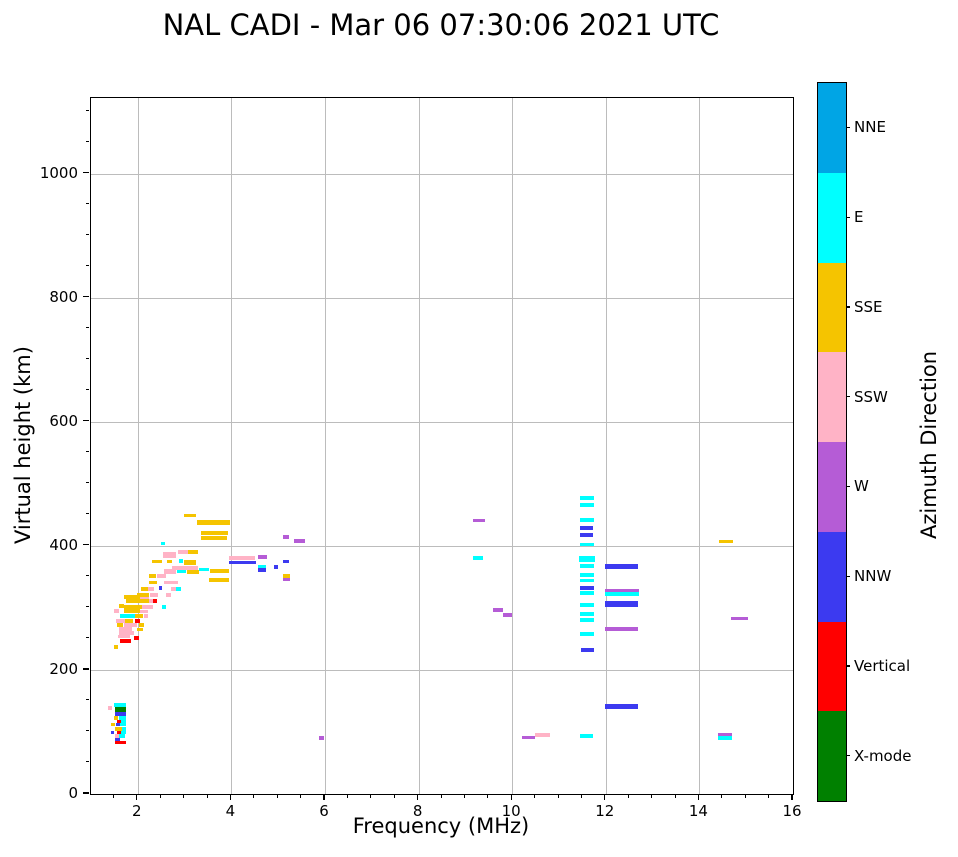  What do you see at coordinates (63, 296) in the screenshot?
I see `y-tick-label: 800` at bounding box center [63, 296].